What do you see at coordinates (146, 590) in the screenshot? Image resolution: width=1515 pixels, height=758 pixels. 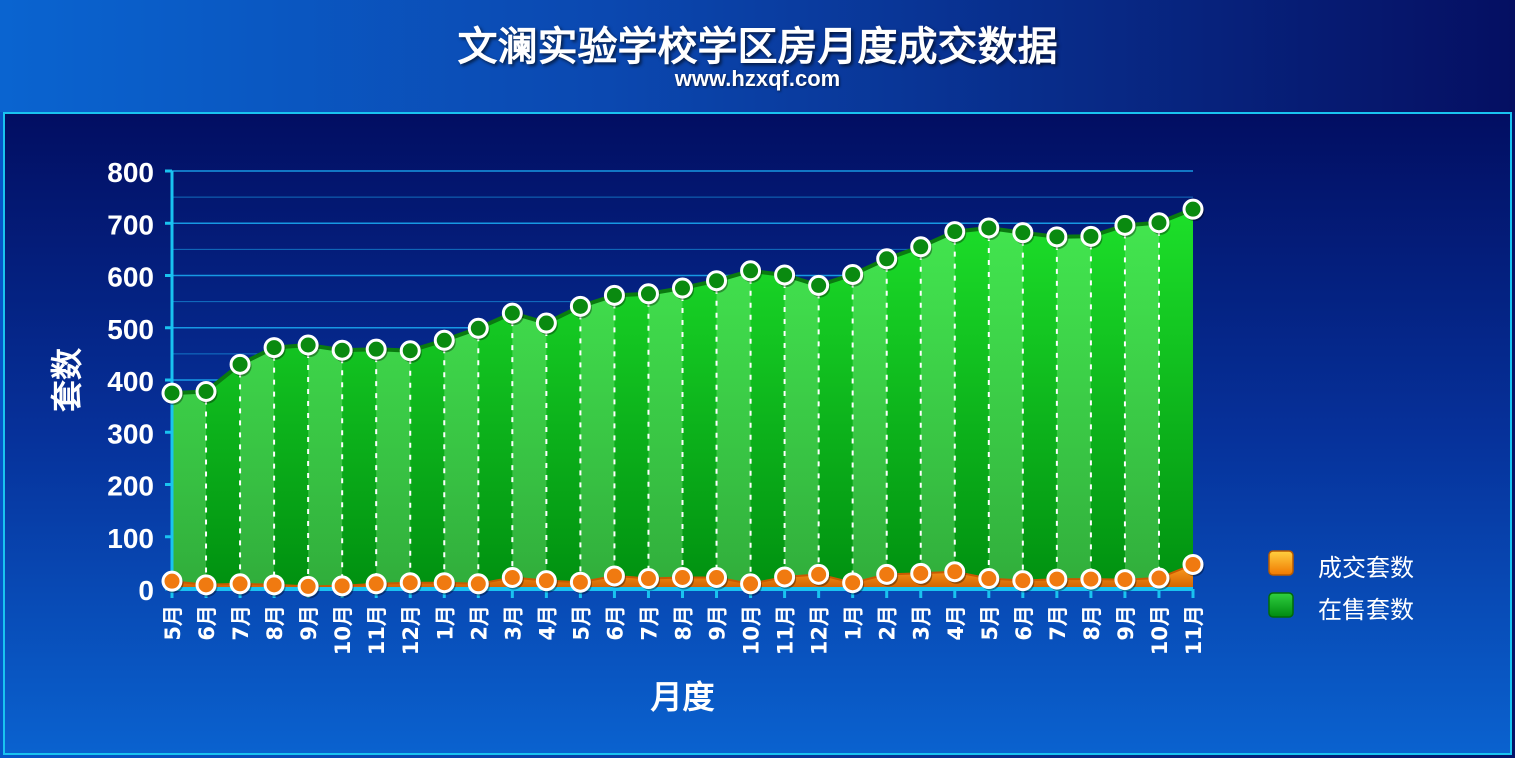 I see `y-tick-label: 0` at bounding box center [146, 590].